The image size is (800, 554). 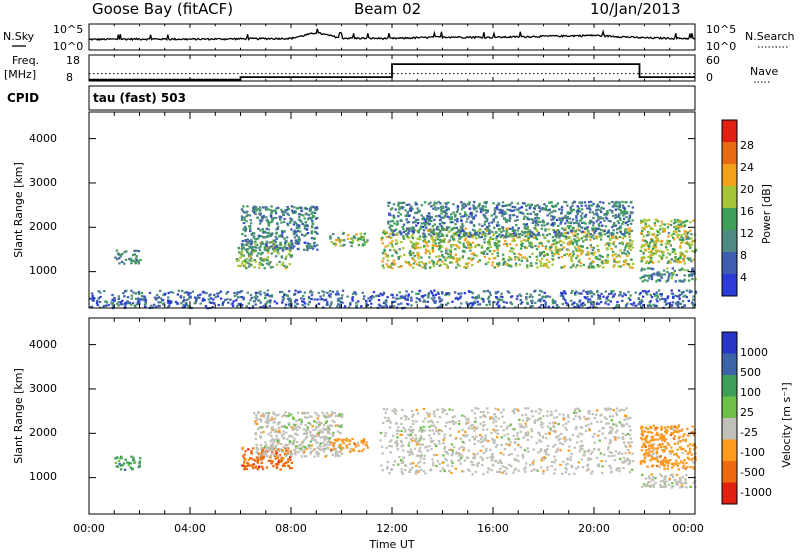 What do you see at coordinates (754, 352) in the screenshot?
I see `velocity-cbar-tick-1000: 1000` at bounding box center [754, 352].